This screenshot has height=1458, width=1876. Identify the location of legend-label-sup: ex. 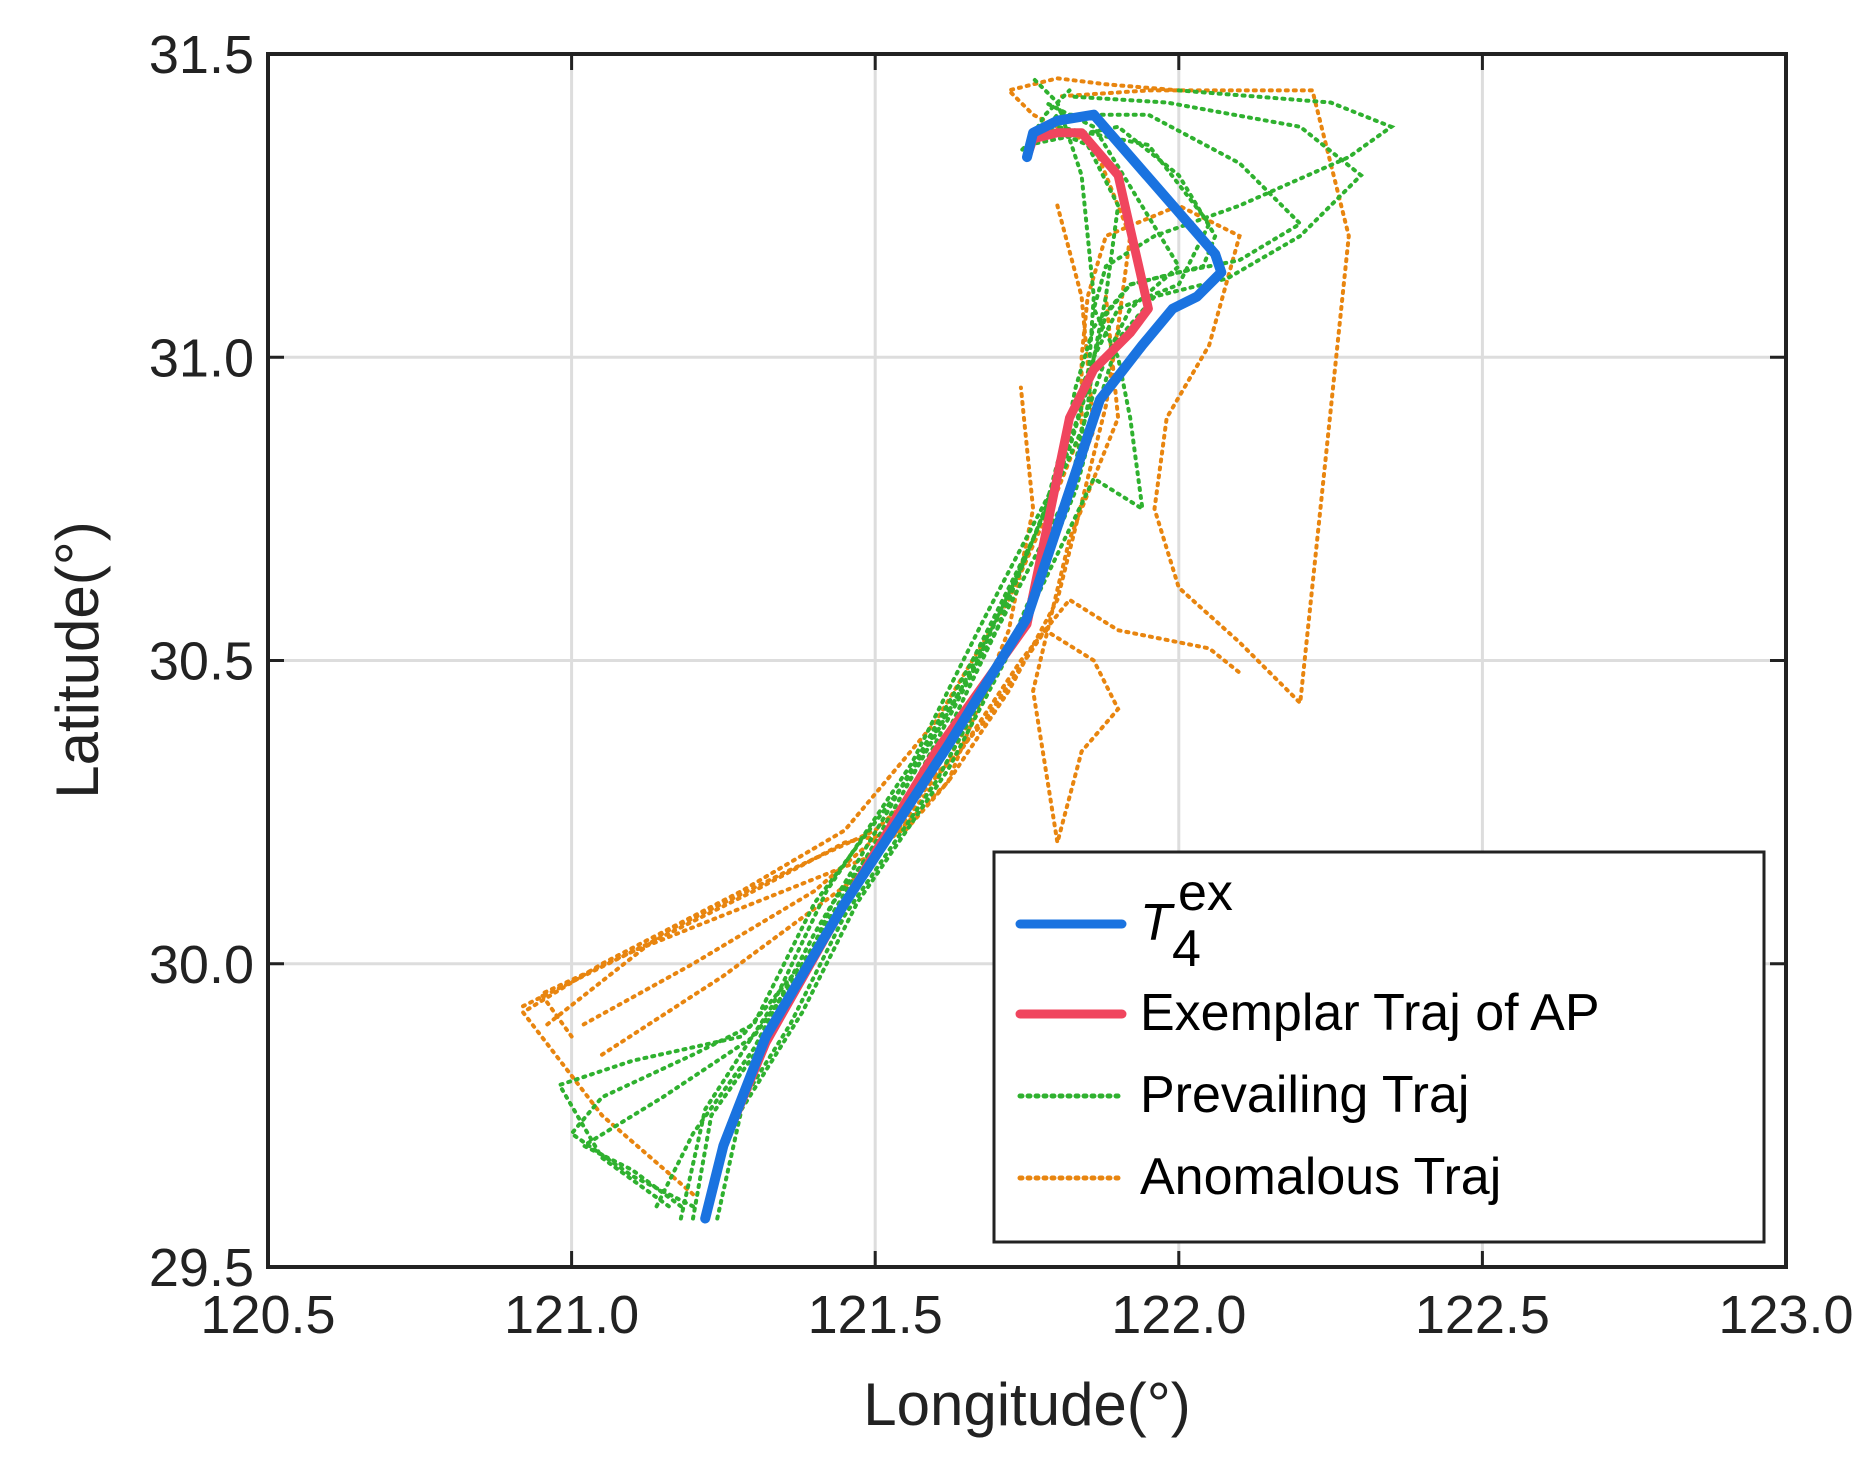
(1205, 893).